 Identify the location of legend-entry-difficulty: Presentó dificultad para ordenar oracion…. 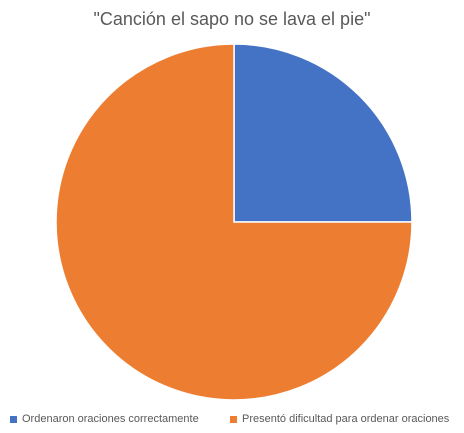
(339, 419).